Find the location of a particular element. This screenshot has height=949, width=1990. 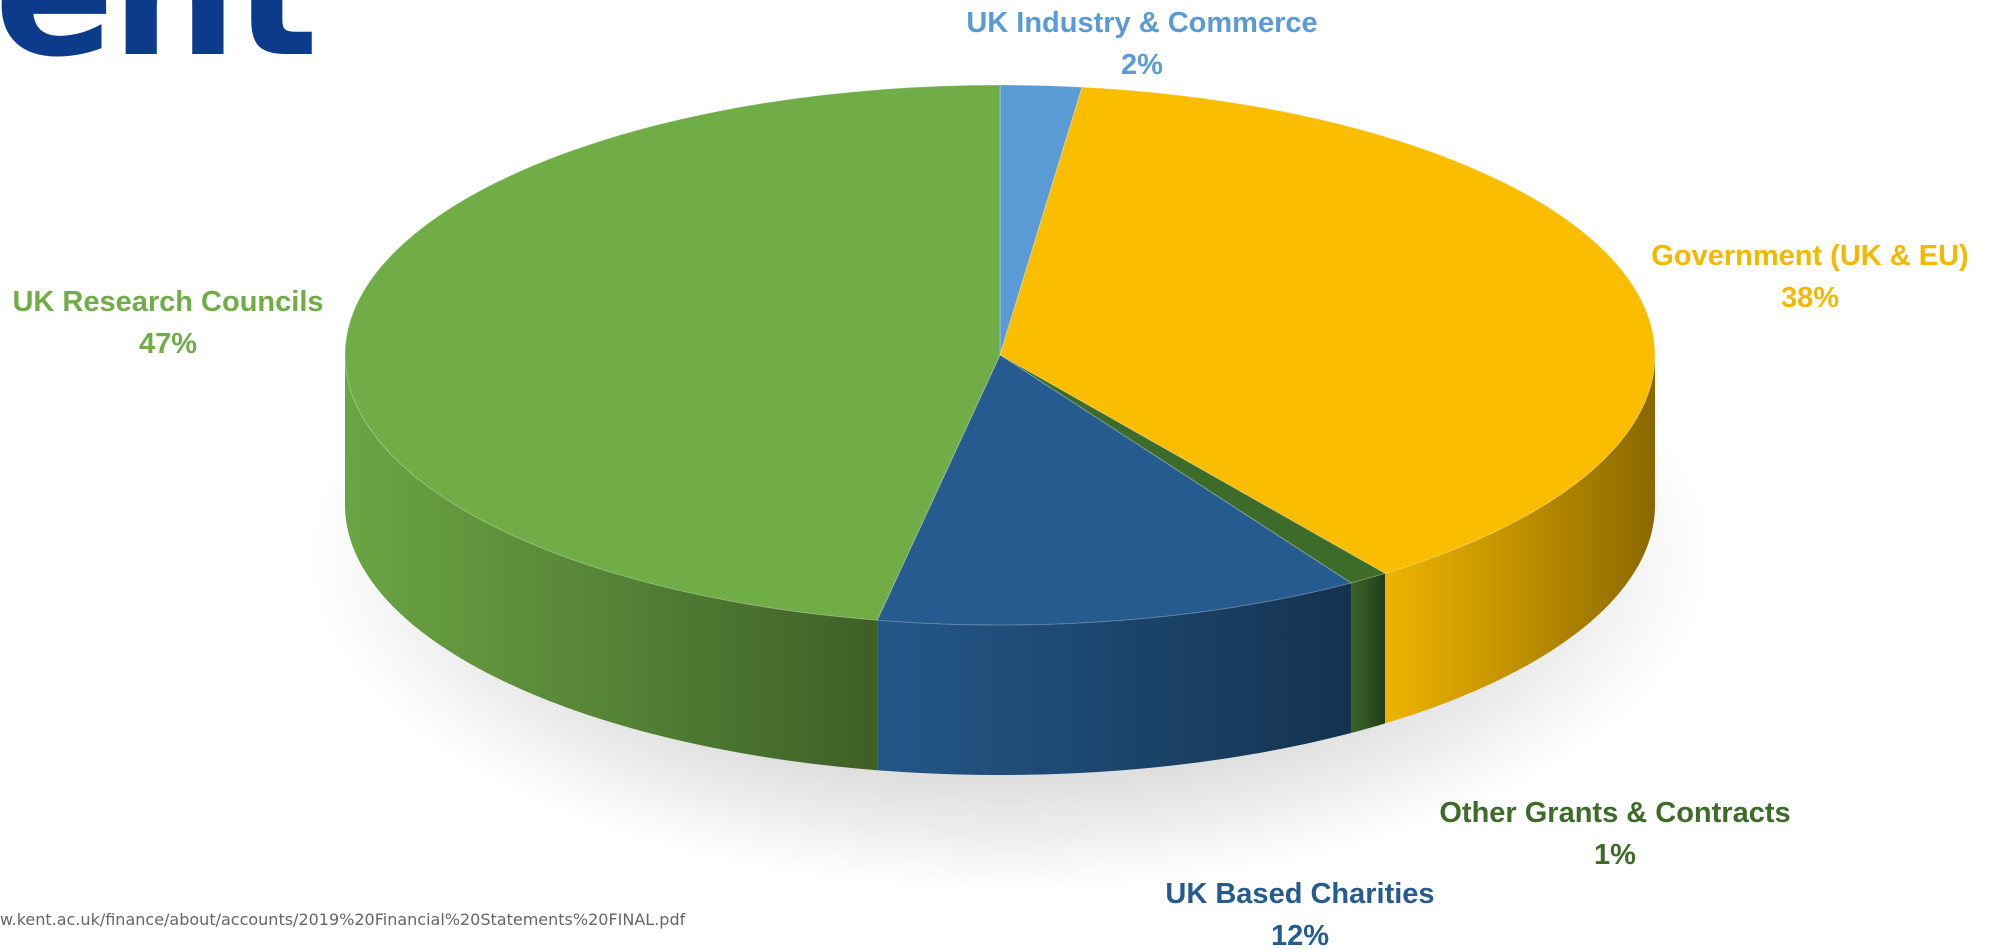

pie-slice-other-grants-contracts is located at coordinates (1193, 469).